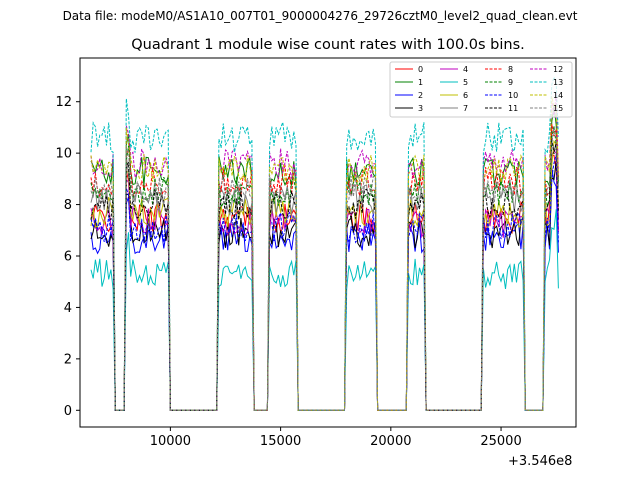 The image size is (640, 480). What do you see at coordinates (513, 95) in the screenshot?
I see `legend-label-10: 10` at bounding box center [513, 95].